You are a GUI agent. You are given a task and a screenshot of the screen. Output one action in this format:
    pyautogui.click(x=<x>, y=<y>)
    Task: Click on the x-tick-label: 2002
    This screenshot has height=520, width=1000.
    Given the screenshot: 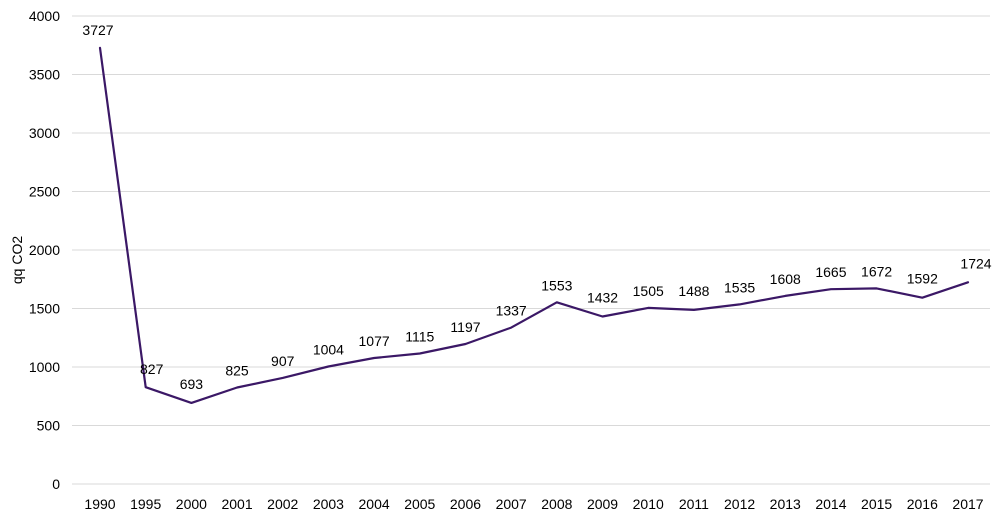 What is the action you would take?
    pyautogui.click(x=282, y=504)
    